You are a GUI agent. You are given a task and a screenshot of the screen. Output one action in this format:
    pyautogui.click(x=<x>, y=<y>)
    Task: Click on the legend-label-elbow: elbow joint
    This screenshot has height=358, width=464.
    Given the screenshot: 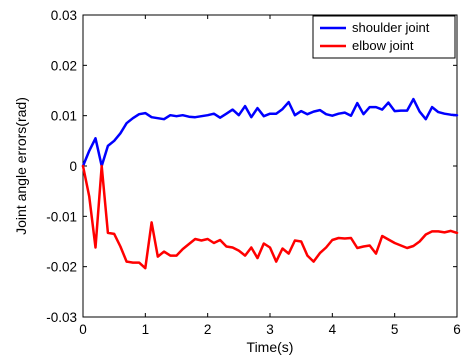 What is the action you would take?
    pyautogui.click(x=383, y=45)
    